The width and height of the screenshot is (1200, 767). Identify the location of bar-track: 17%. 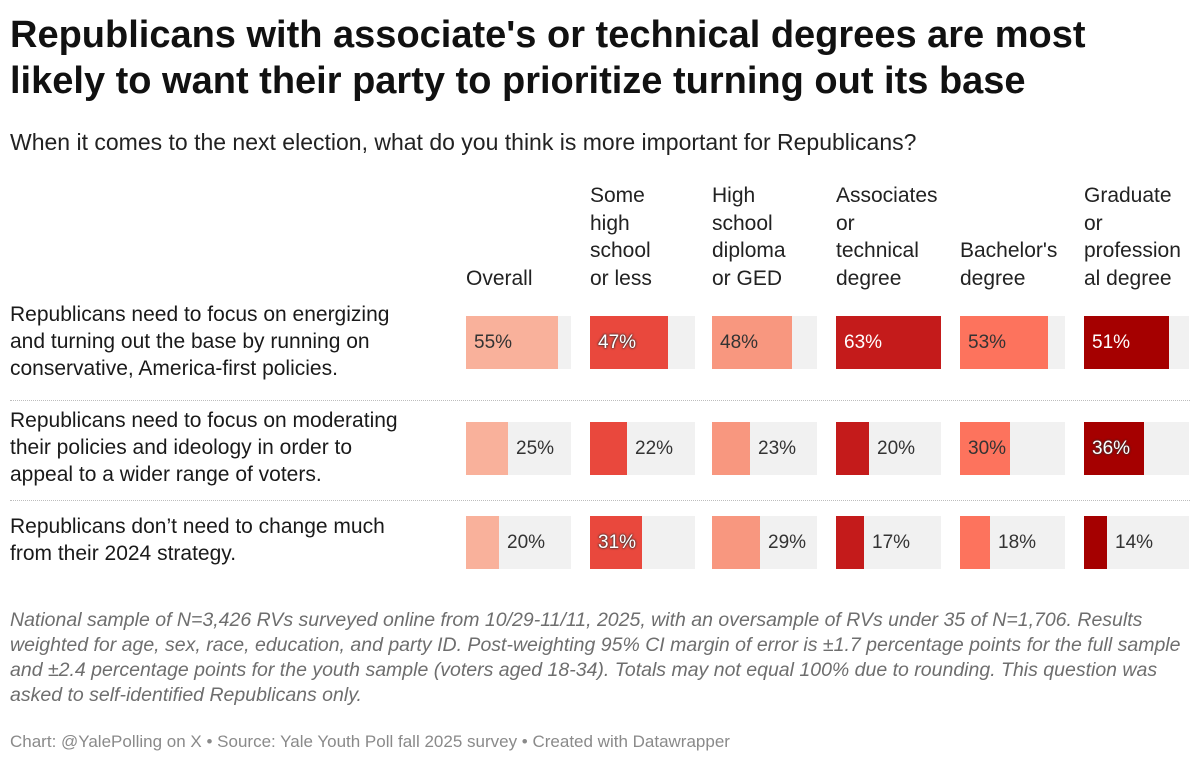
(888, 542).